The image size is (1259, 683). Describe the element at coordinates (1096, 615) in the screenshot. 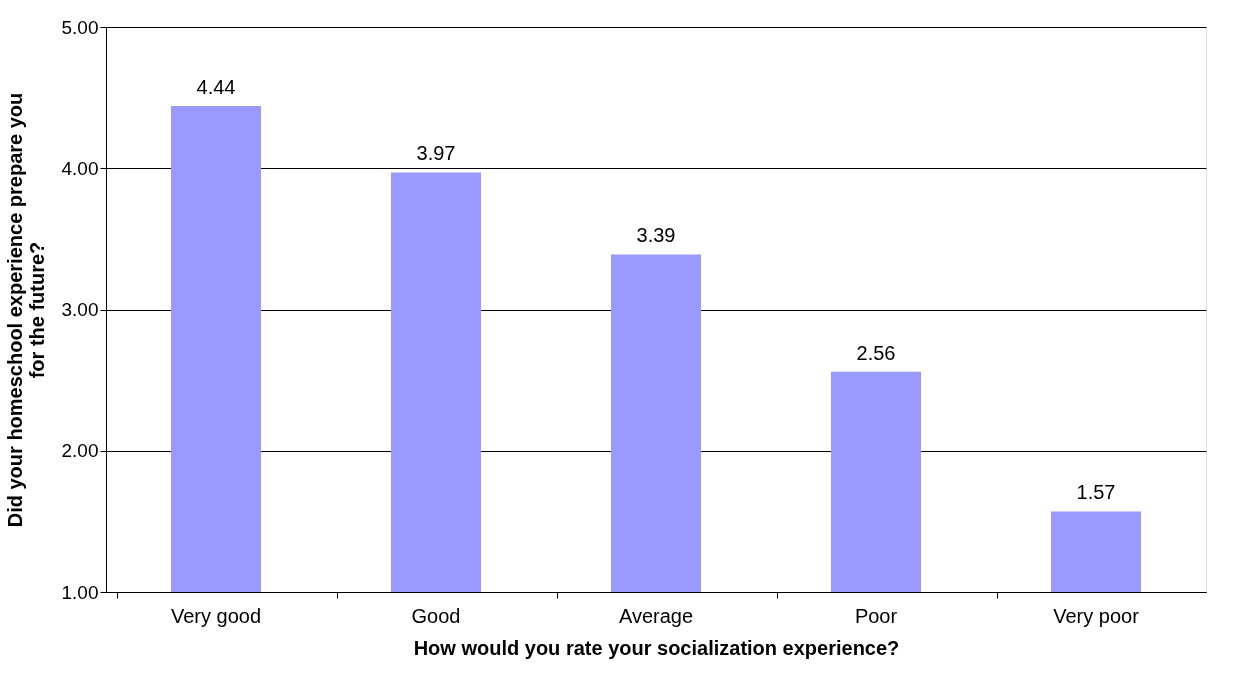

I see `x-tick-label: Very poor` at that location.